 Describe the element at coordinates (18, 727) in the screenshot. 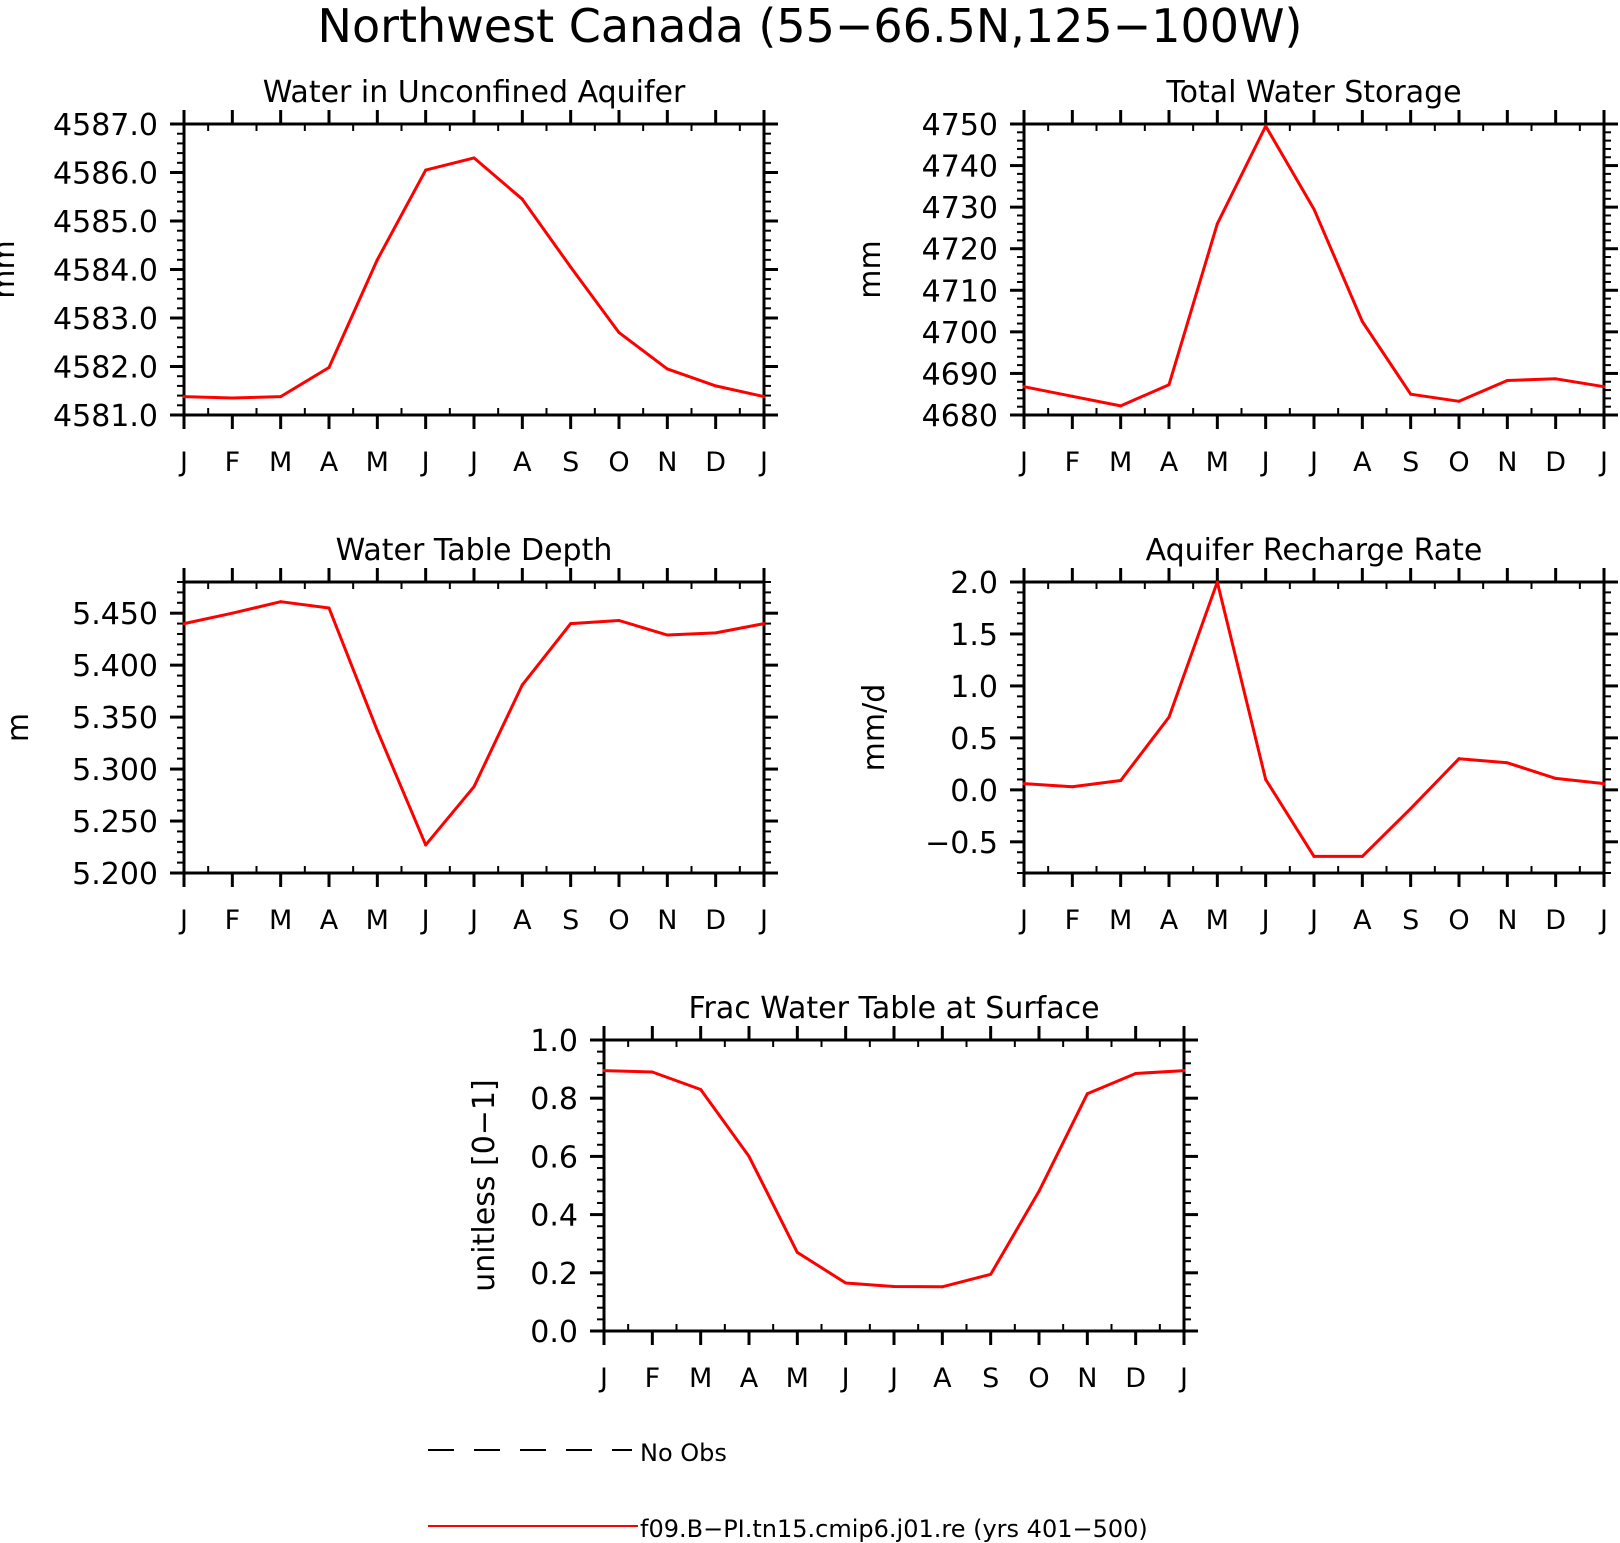

I see `y-axis-label: m` at that location.